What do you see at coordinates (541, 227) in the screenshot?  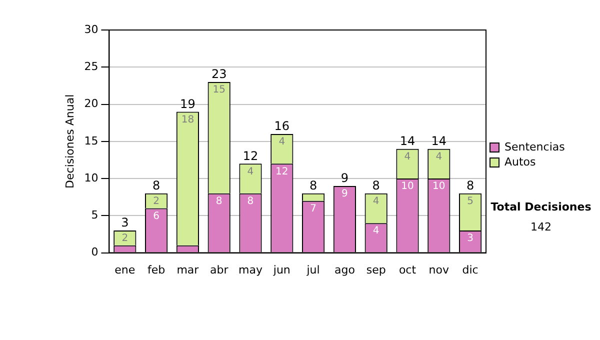 I see `text: 142` at bounding box center [541, 227].